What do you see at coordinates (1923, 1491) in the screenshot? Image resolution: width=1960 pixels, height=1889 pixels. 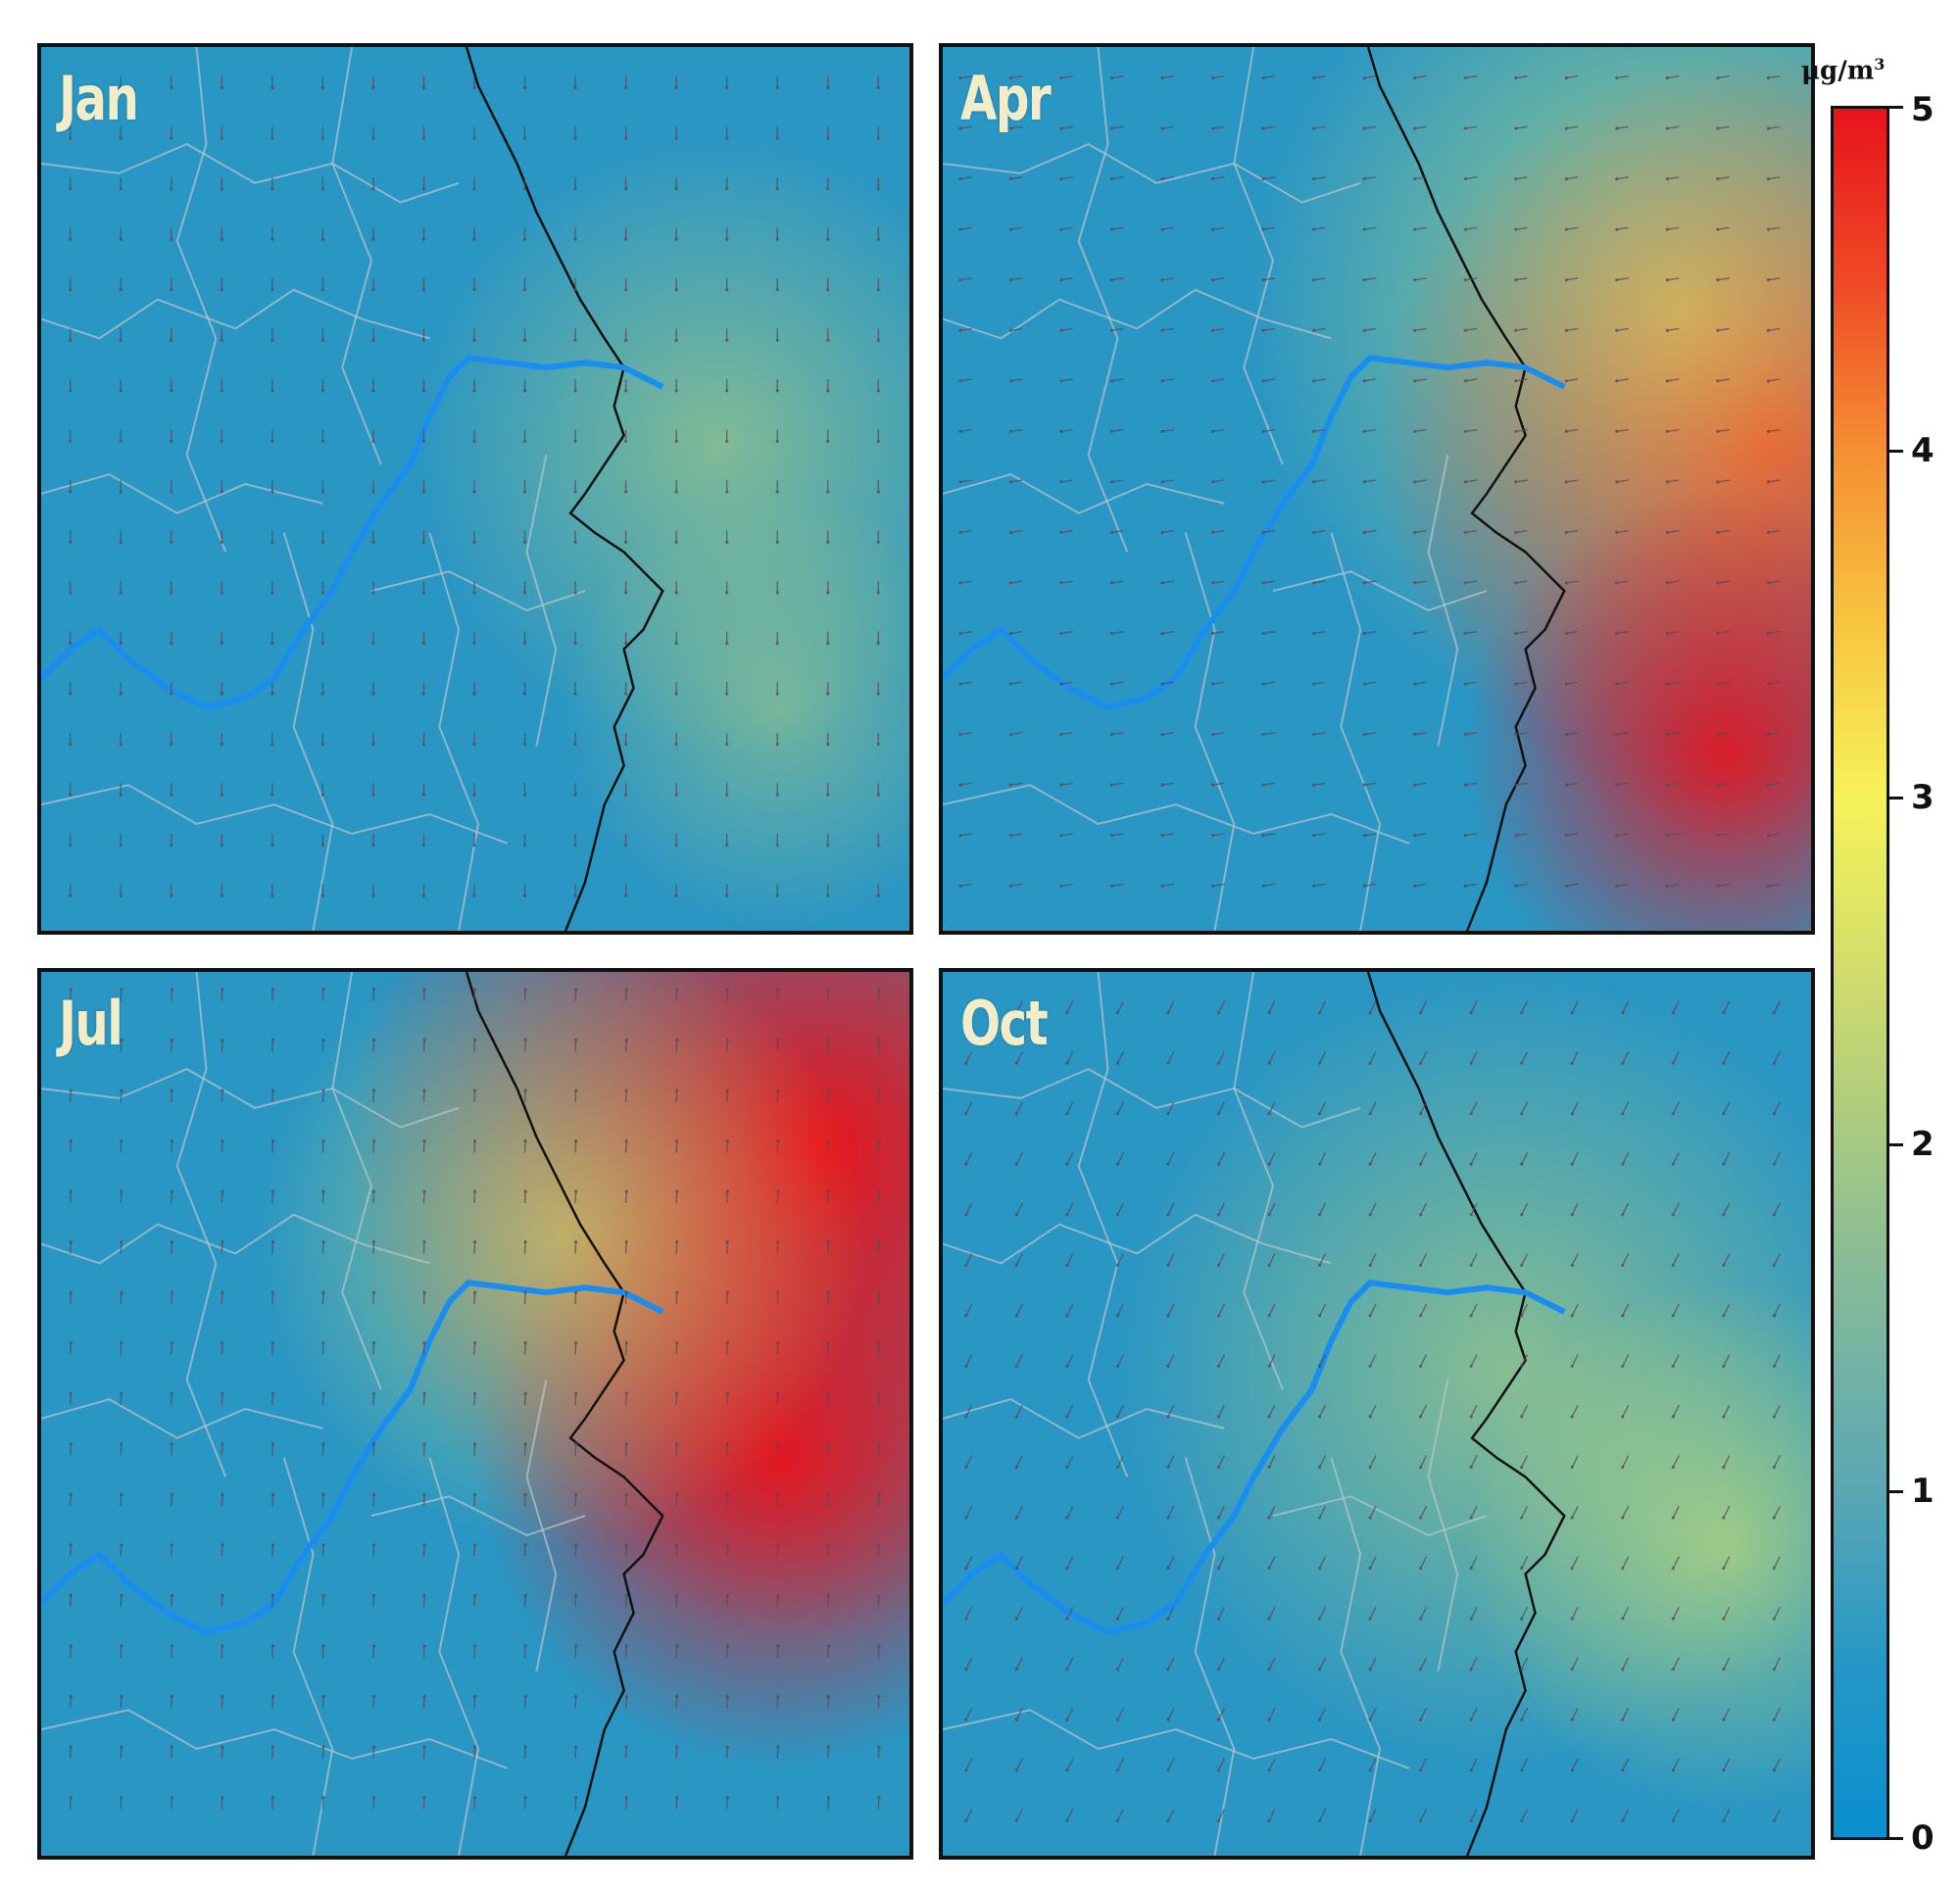 I see `colorbar-tick-label: 1` at bounding box center [1923, 1491].